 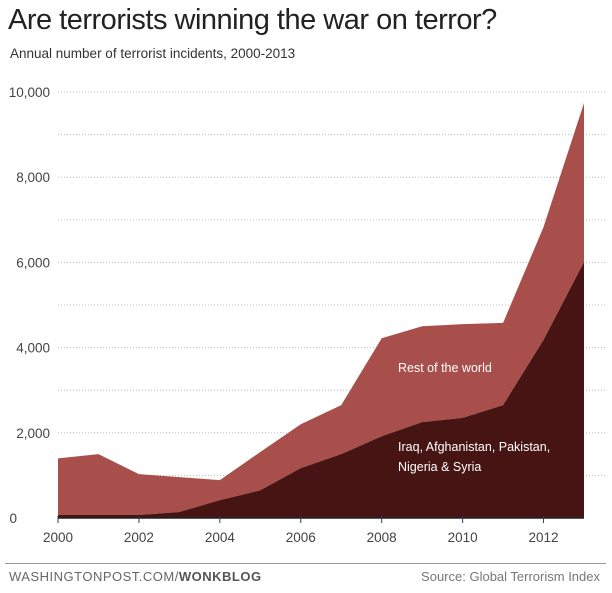 I want to click on y-tick-label: 6,000, so click(x=33, y=262).